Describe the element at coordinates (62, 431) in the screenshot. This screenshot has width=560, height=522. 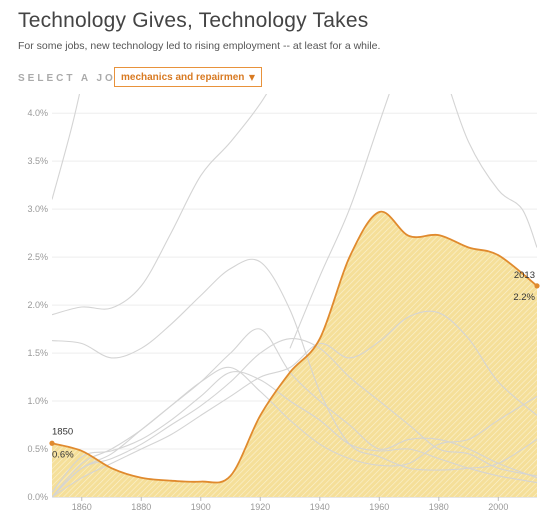
I see `start-year-label: 1850` at that location.